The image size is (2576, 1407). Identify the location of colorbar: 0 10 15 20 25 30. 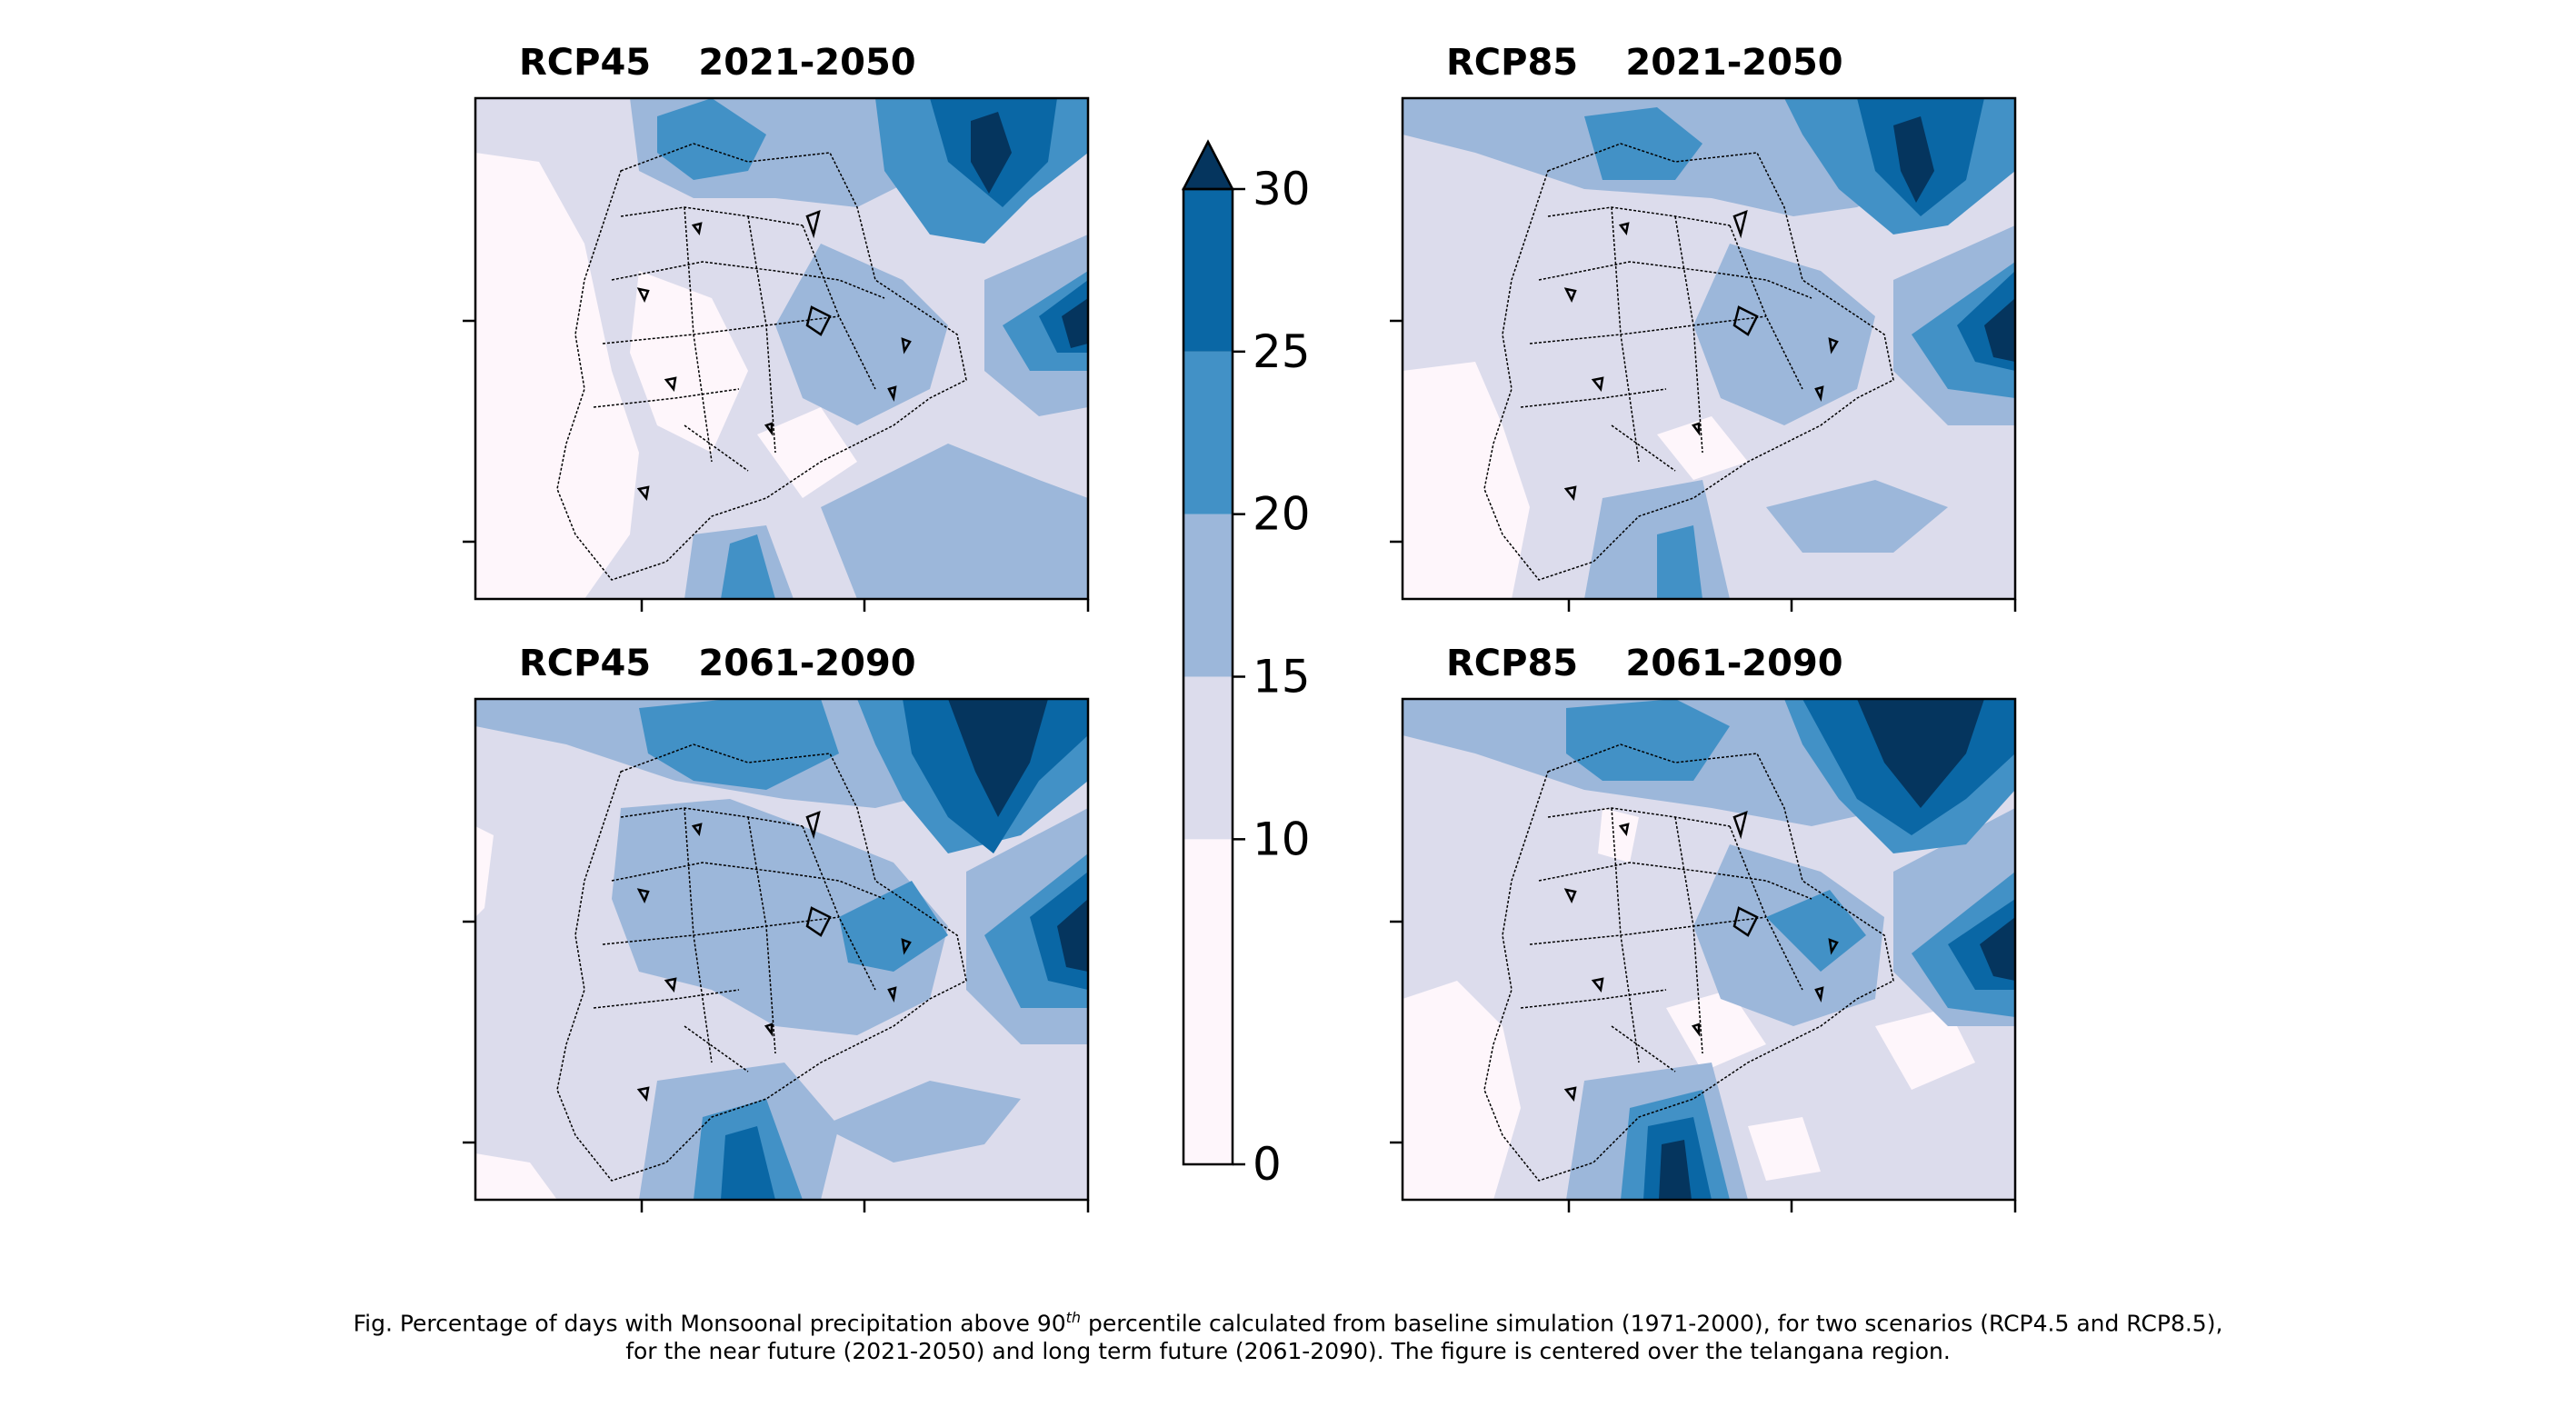
(1246, 665).